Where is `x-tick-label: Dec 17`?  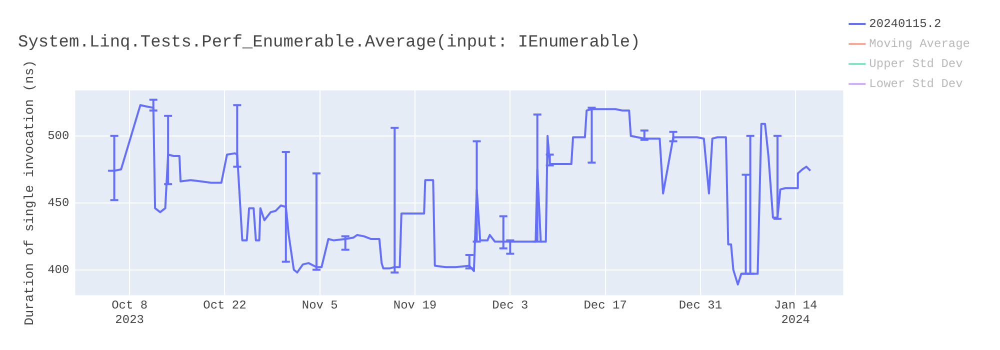
x-tick-label: Dec 17 is located at coordinates (605, 305).